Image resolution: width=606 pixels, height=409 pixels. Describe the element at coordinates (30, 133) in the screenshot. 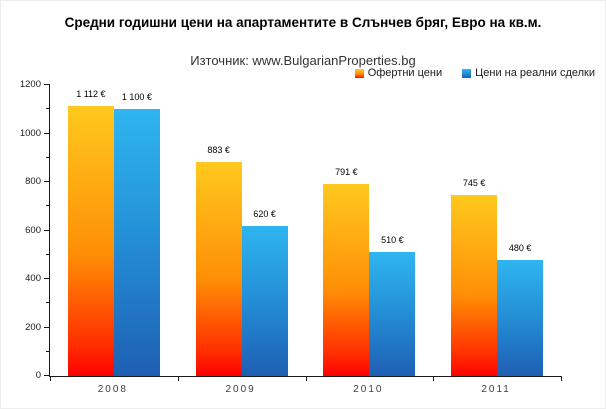

I see `y-tick-label: 1000` at that location.